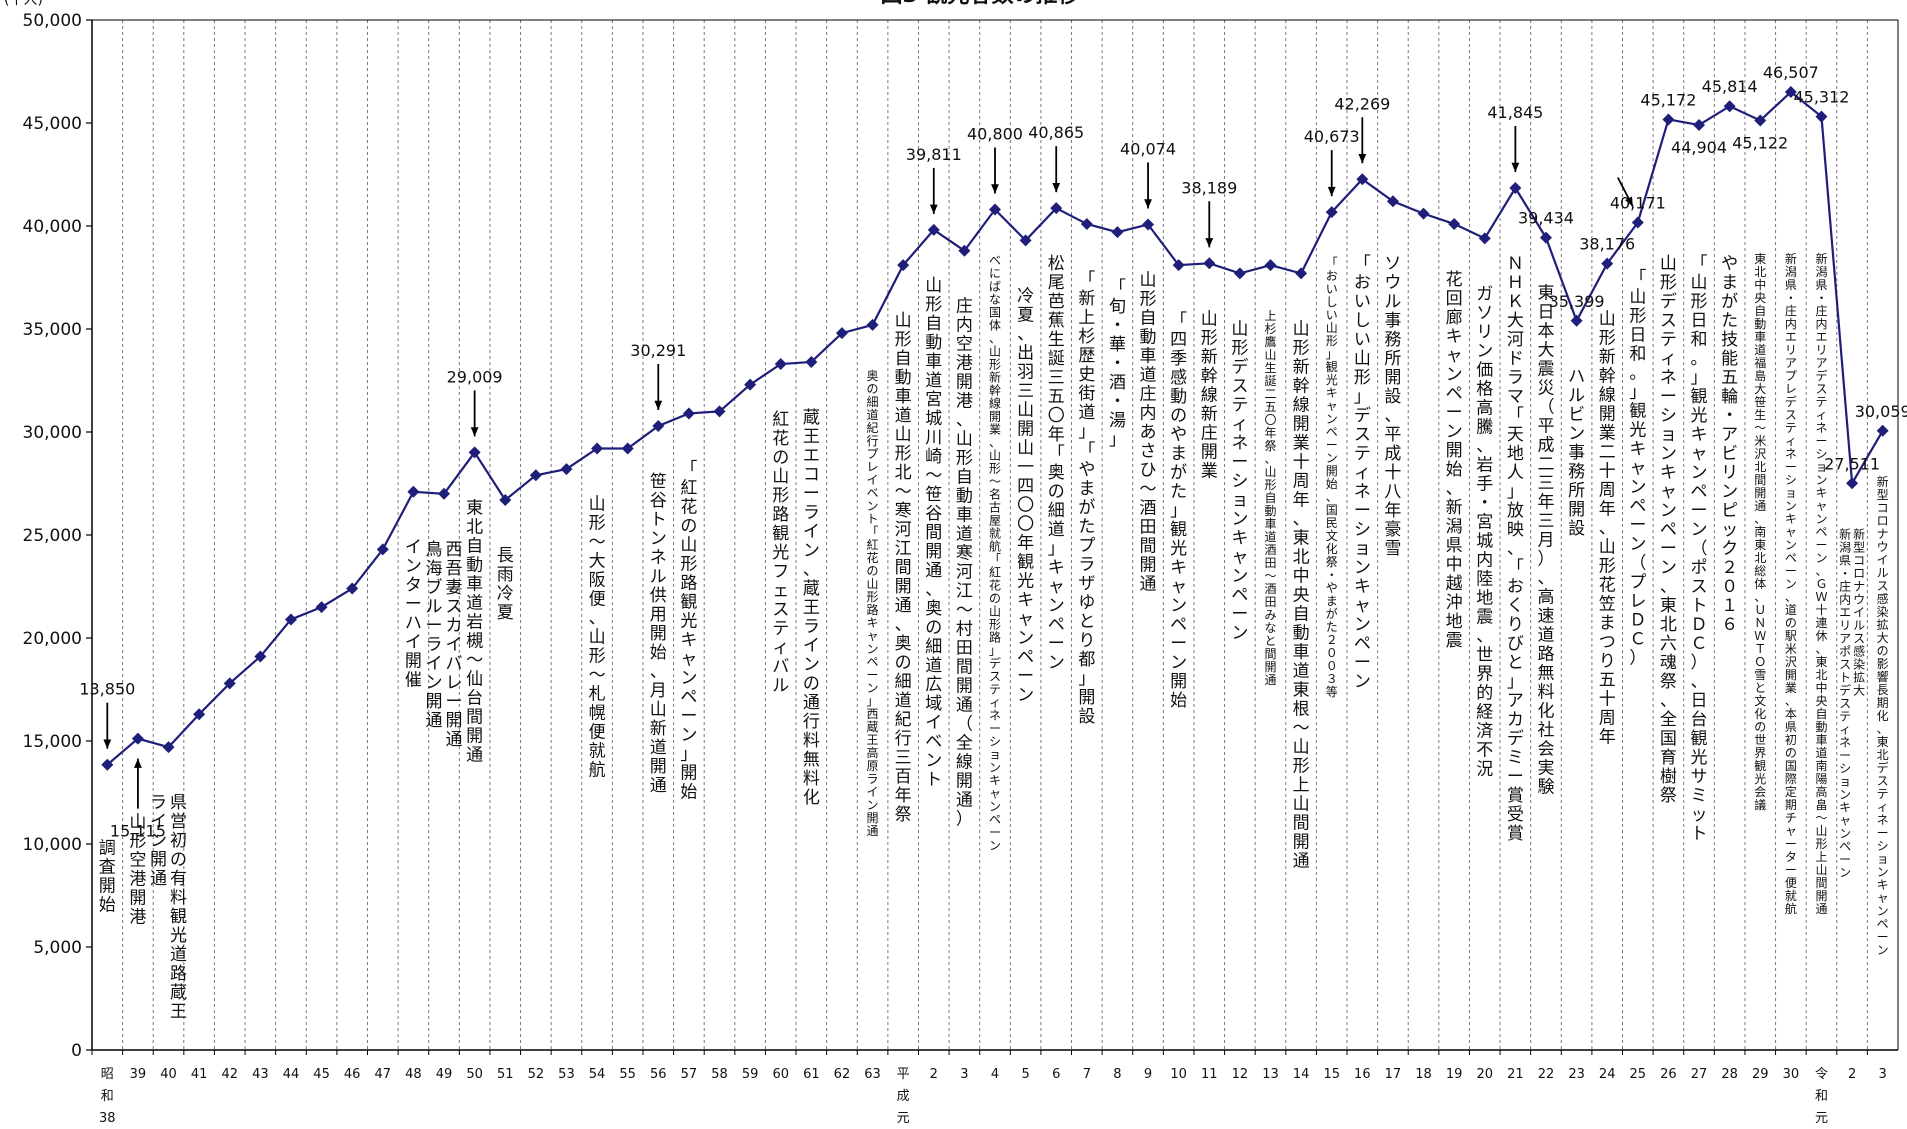 This screenshot has width=1907, height=1129. What do you see at coordinates (1178, 511) in the screenshot?
I see `event-annotation: 「四季感動のやまがた」観光キャンペーン開始` at bounding box center [1178, 511].